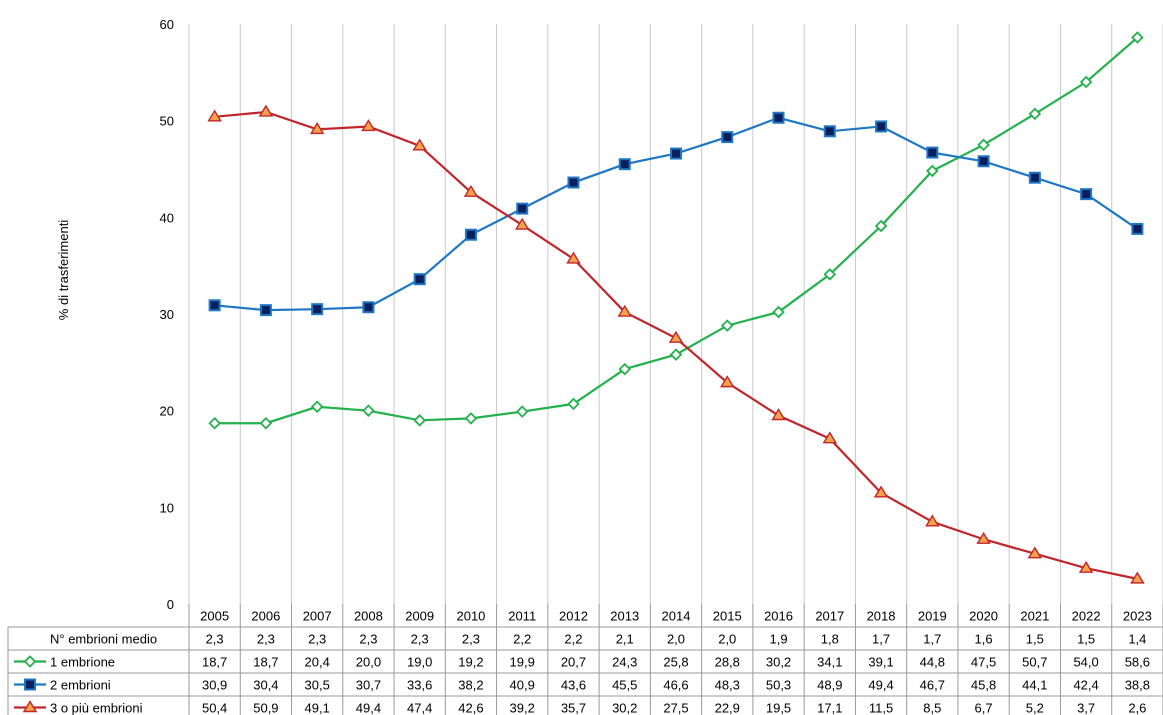  Describe the element at coordinates (624, 616) in the screenshot. I see `x-tick-label: 2013` at that location.